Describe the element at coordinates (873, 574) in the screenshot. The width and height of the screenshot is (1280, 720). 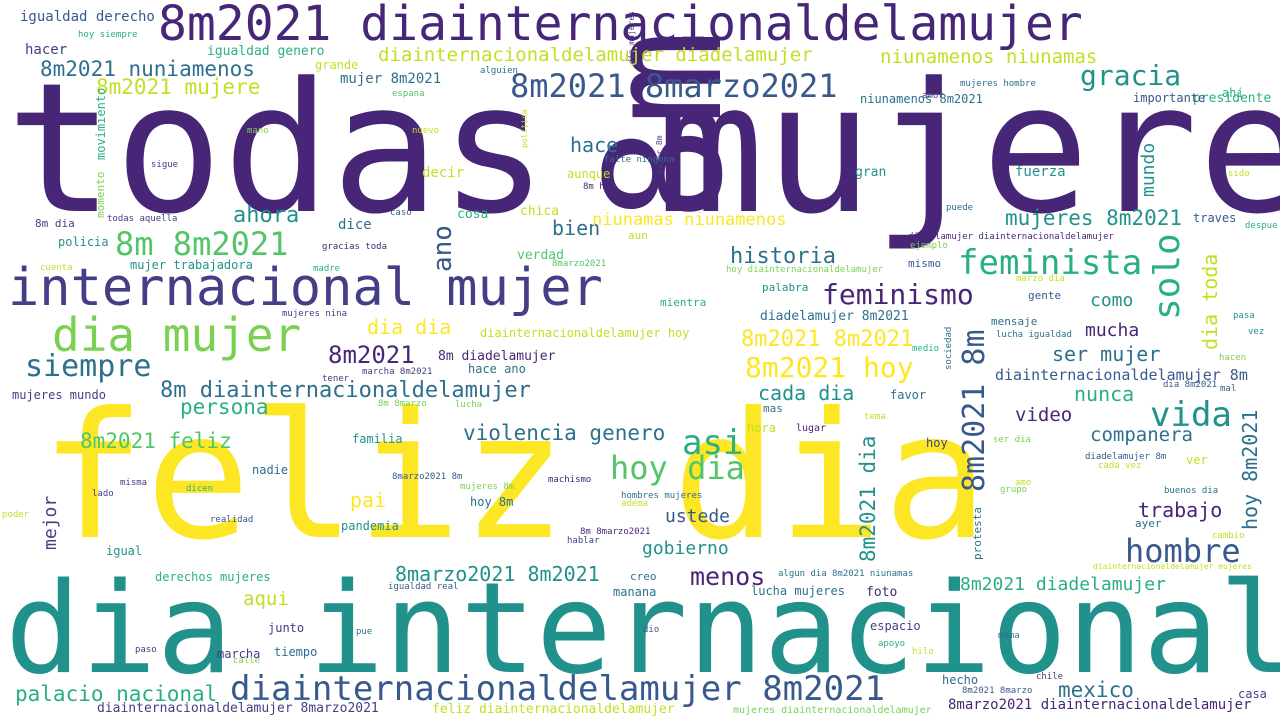
I see `word: 8m2021 niunamas` at that location.